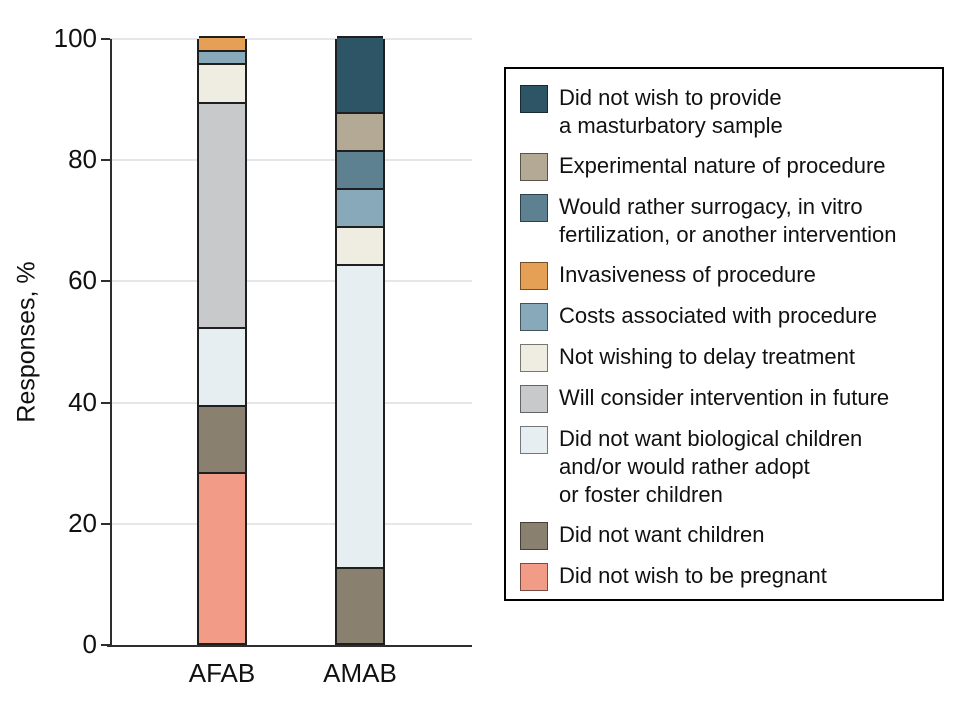 The height and width of the screenshot is (711, 957). I want to click on bar-afab, so click(222, 340).